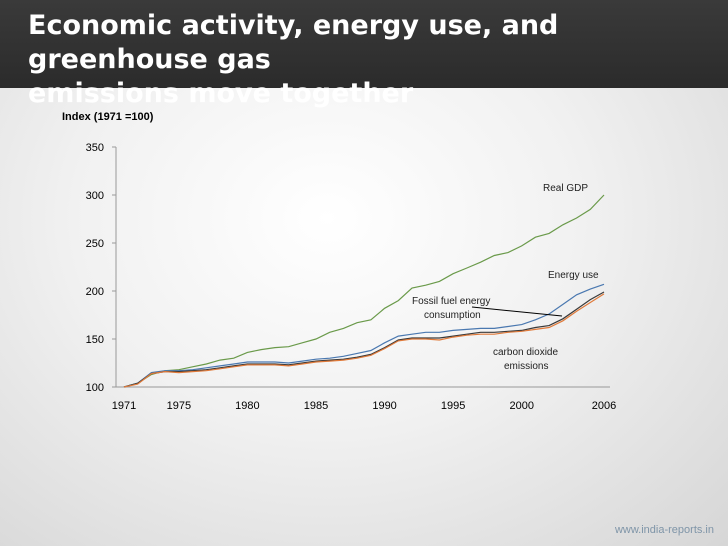  Describe the element at coordinates (95, 196) in the screenshot. I see `y-tick-label: 300` at that location.